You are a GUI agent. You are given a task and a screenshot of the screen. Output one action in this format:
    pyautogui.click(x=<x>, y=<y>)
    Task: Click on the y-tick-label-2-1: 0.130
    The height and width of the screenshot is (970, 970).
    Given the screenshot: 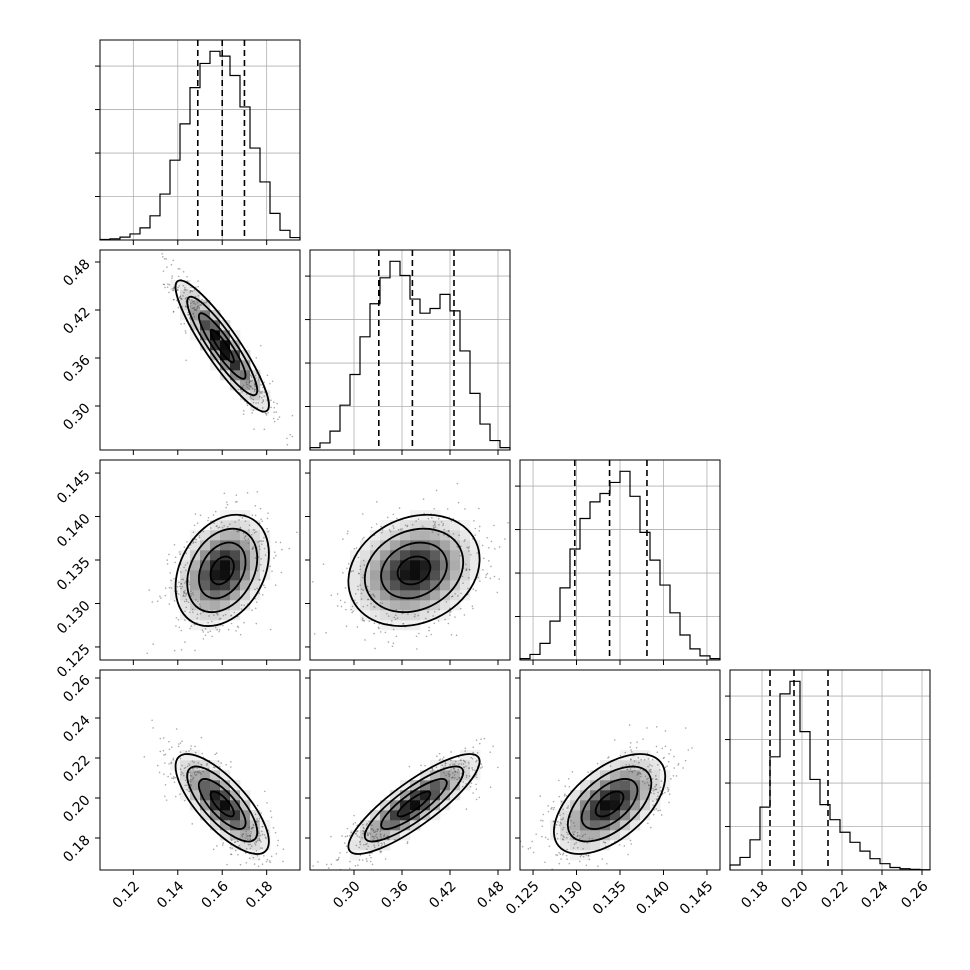 What is the action you would take?
    pyautogui.click(x=74, y=618)
    